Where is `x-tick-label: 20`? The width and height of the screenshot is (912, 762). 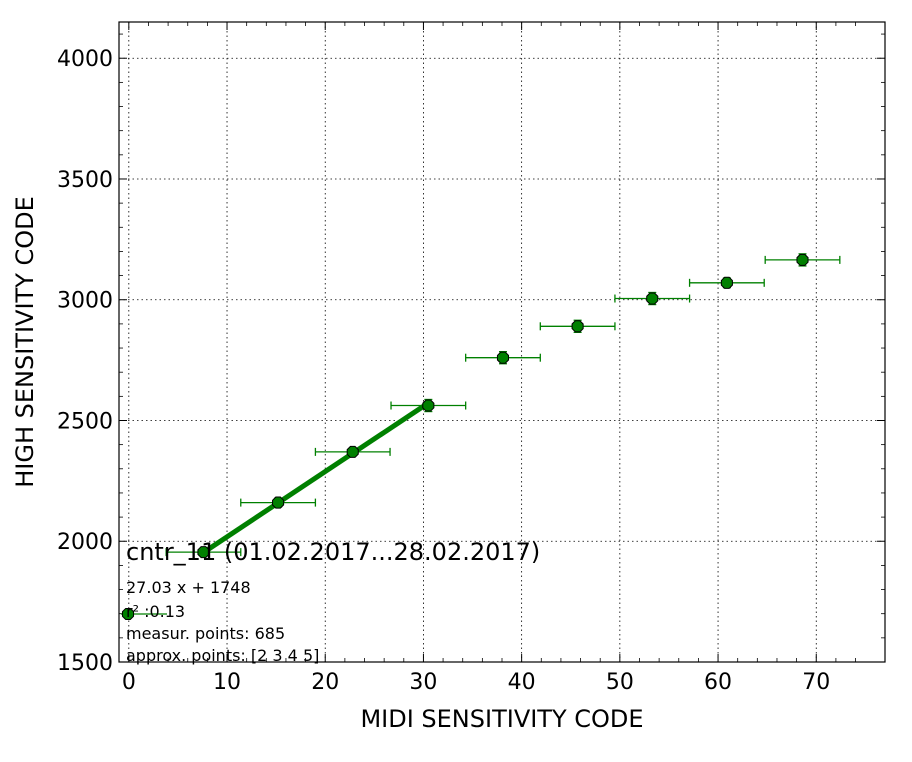
x-tick-label: 20 is located at coordinates (325, 682).